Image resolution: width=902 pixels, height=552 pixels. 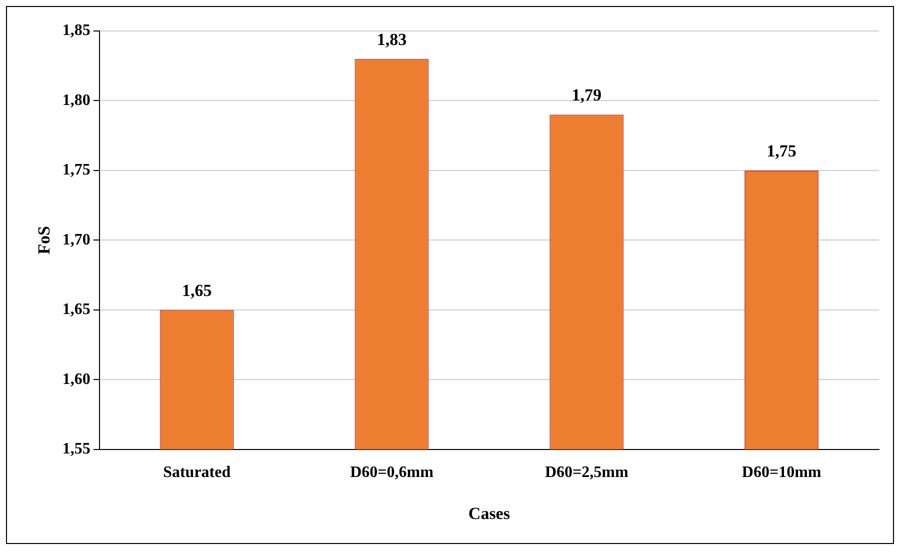 I want to click on x-tick-label: D60=0,6mm, so click(x=392, y=473).